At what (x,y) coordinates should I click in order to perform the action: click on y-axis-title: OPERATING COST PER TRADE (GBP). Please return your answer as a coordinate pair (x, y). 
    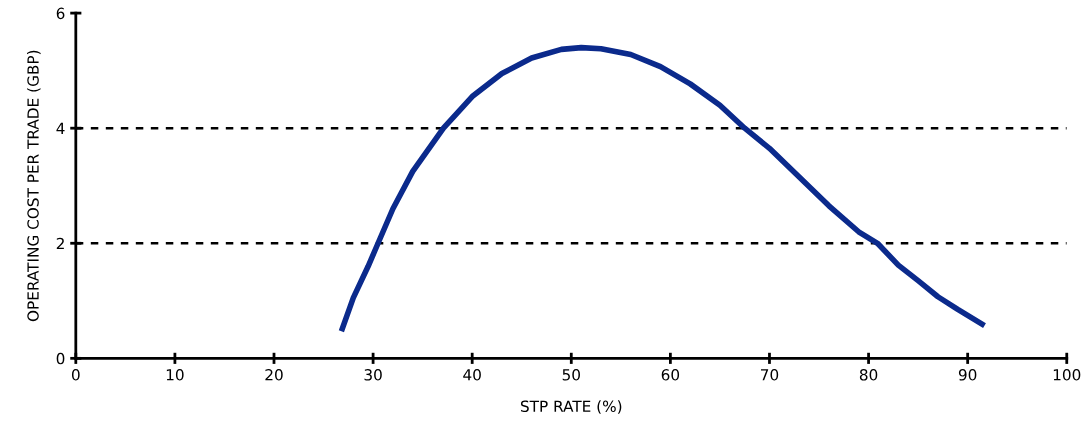
    Looking at the image, I should click on (34, 186).